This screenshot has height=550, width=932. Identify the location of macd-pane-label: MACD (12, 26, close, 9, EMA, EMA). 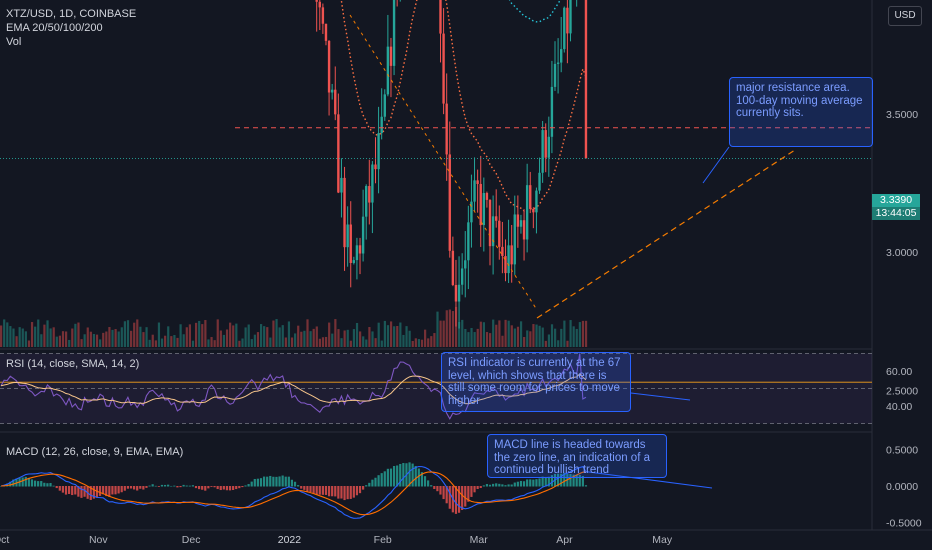
(95, 452).